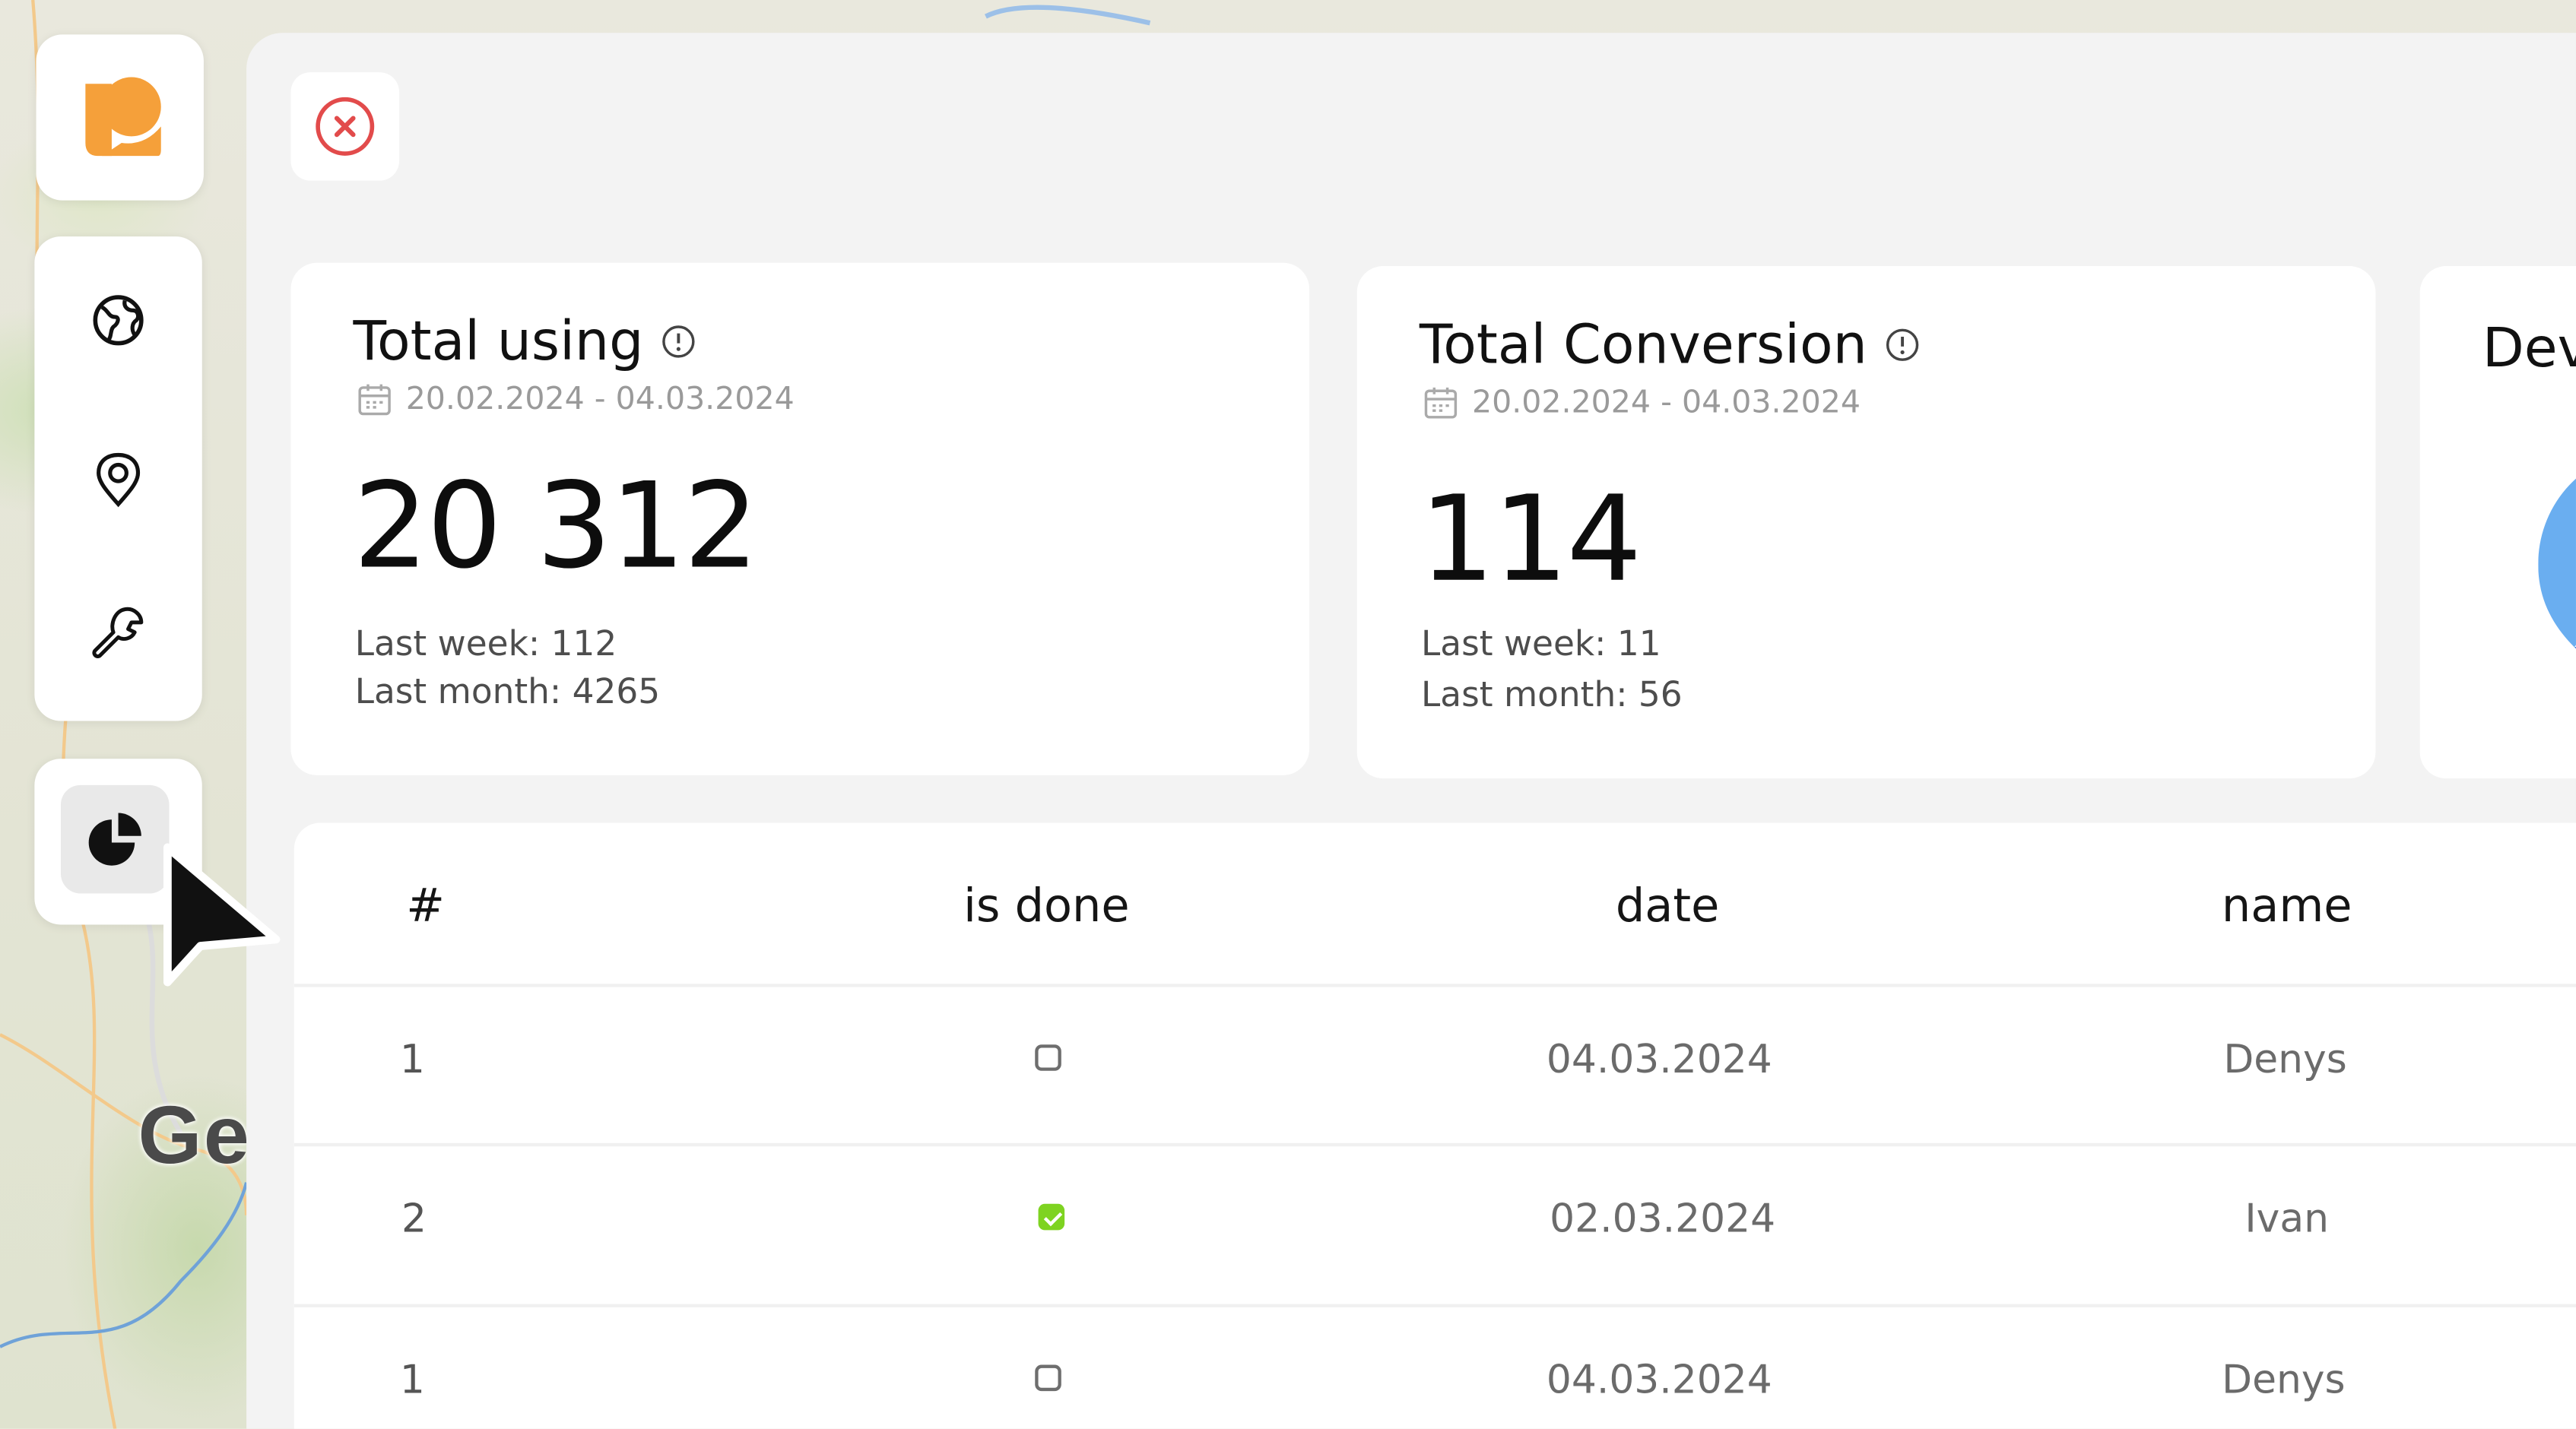 This screenshot has width=2576, height=1429. Describe the element at coordinates (223, 923) in the screenshot. I see `mouse-cursor-icon` at that location.